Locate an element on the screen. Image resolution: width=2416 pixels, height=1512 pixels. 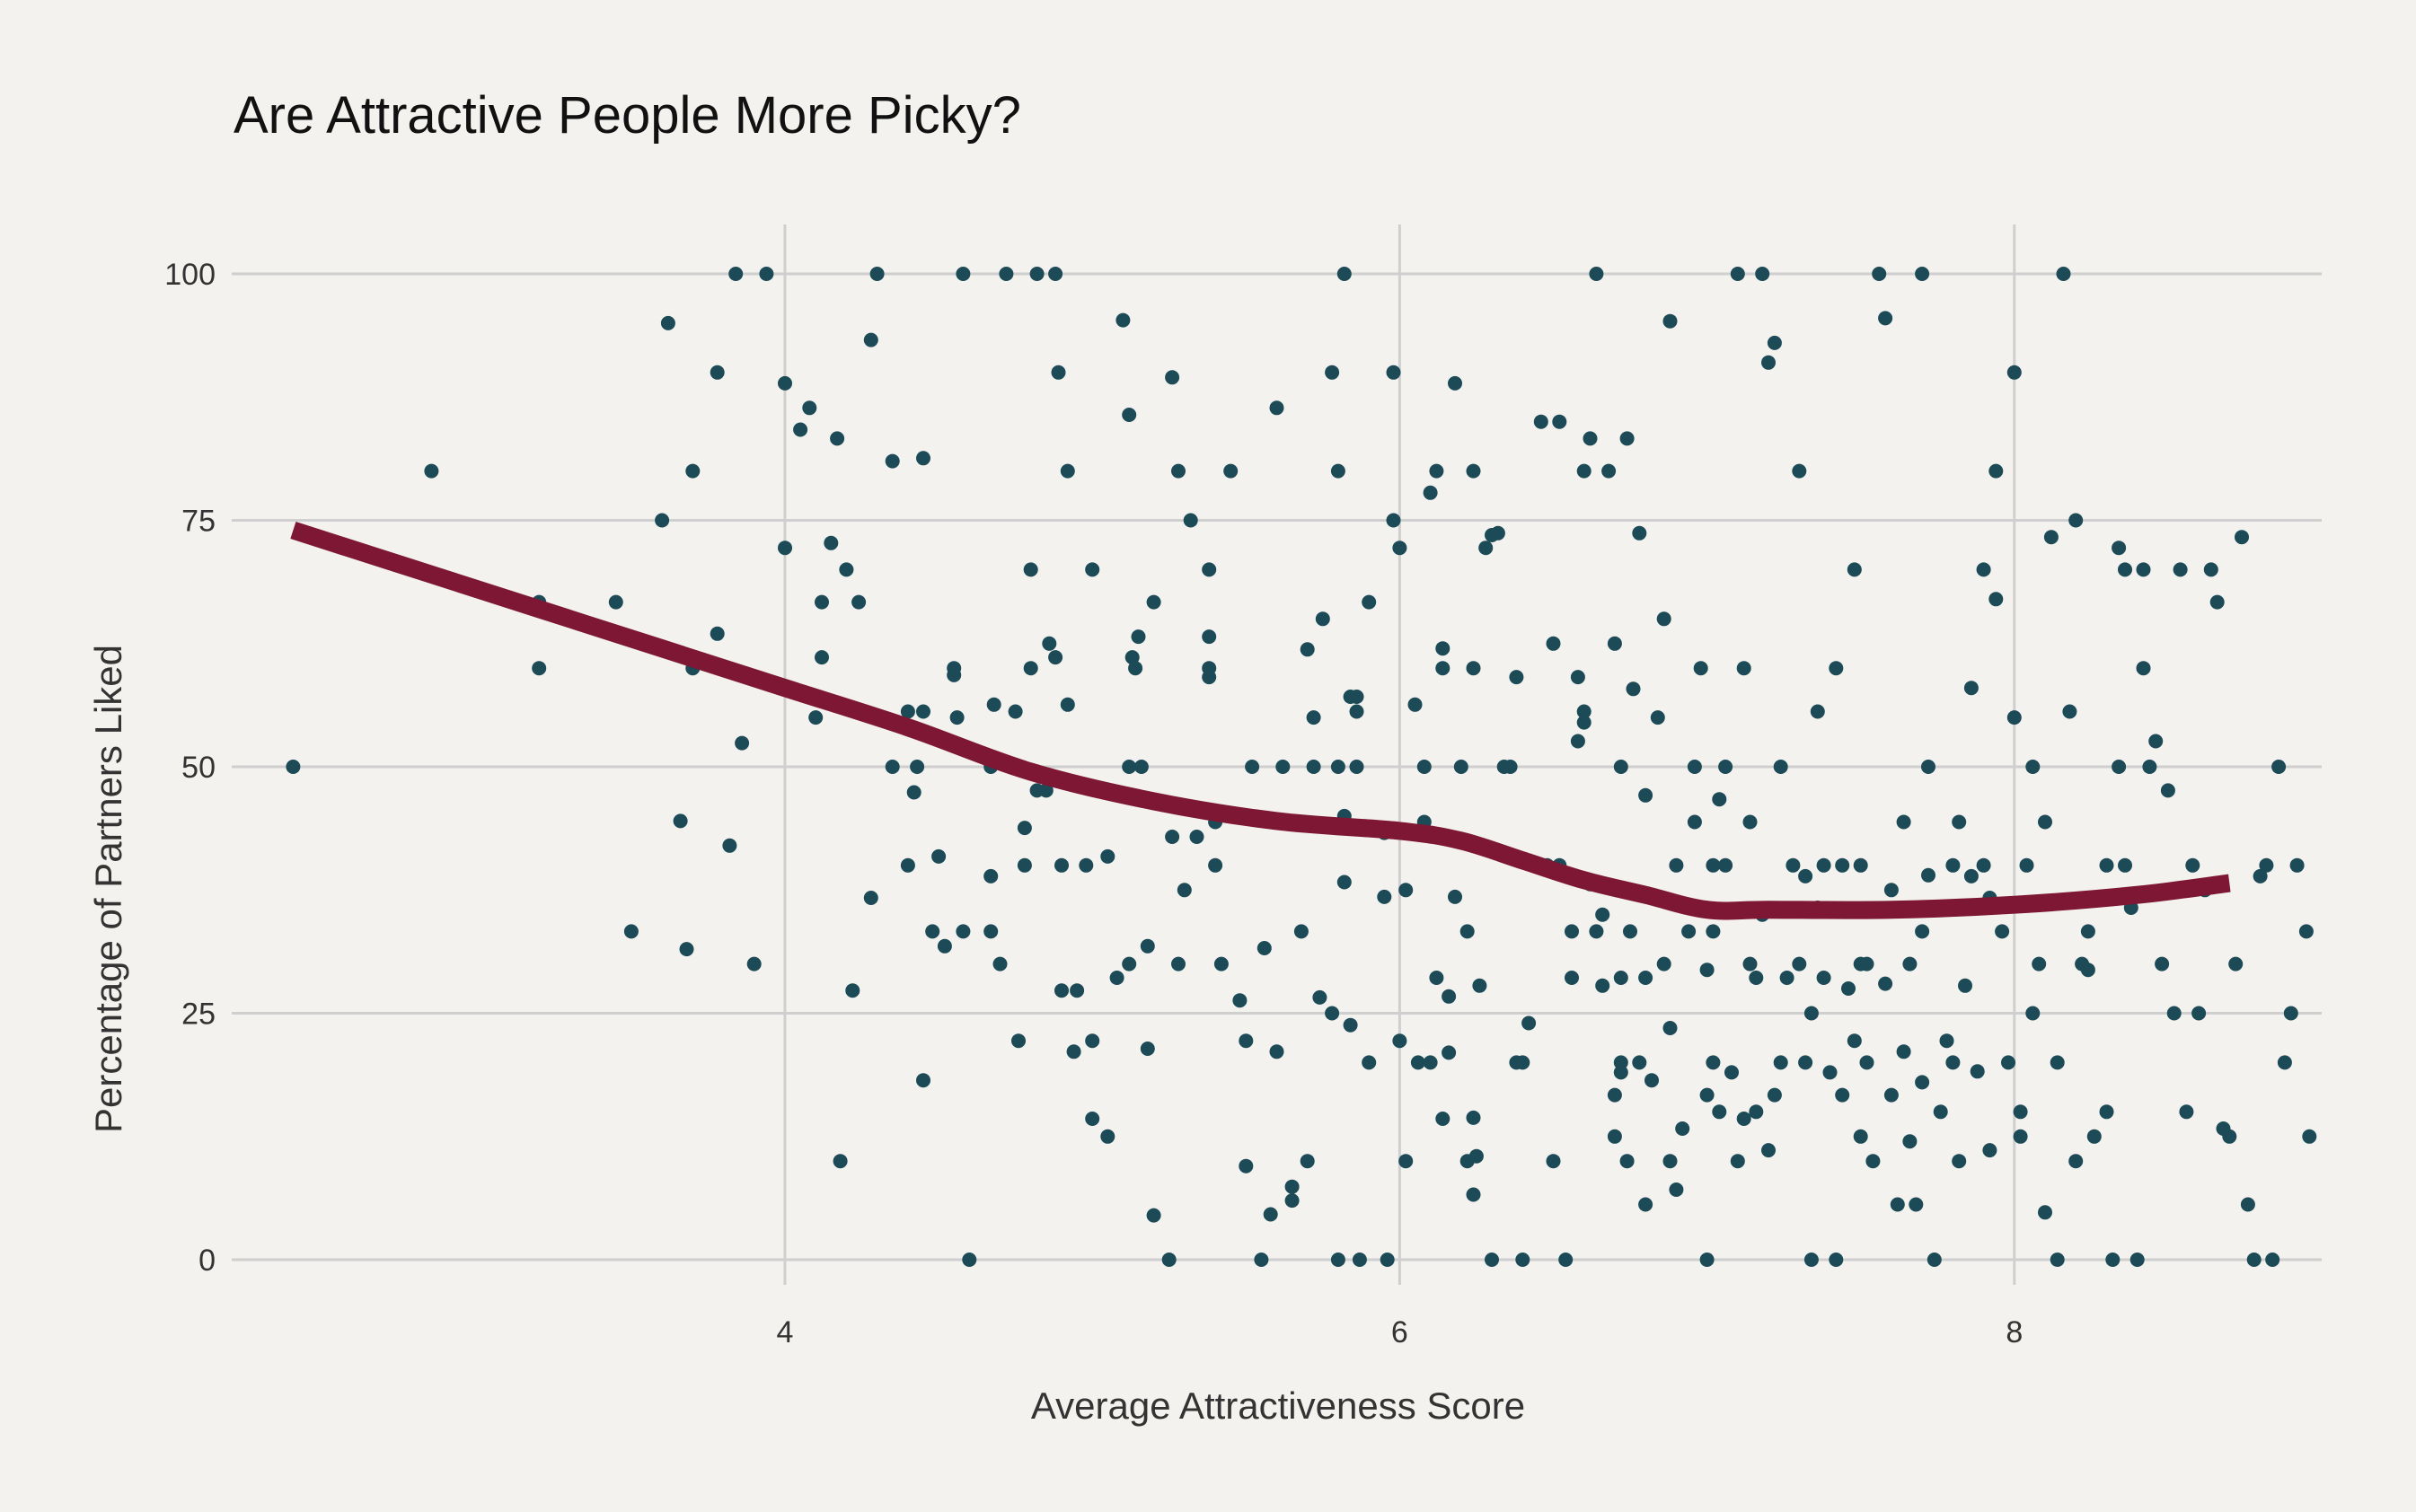
y-tick-label: 0 is located at coordinates (207, 1261).